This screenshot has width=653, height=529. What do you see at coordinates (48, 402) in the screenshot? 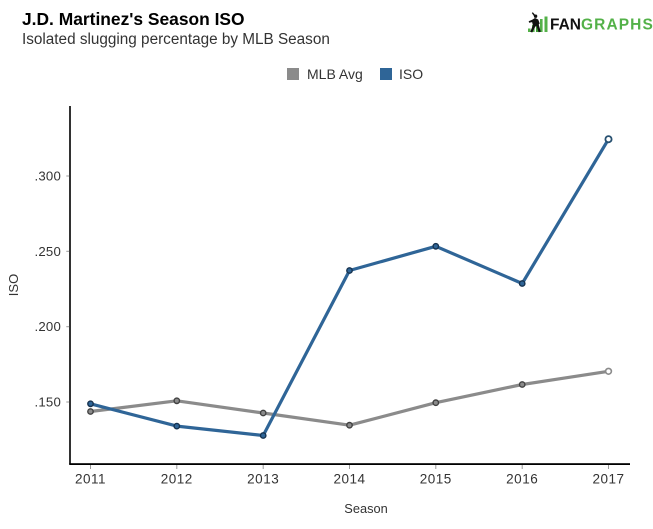
I see `svg-text: .150` at bounding box center [48, 402].